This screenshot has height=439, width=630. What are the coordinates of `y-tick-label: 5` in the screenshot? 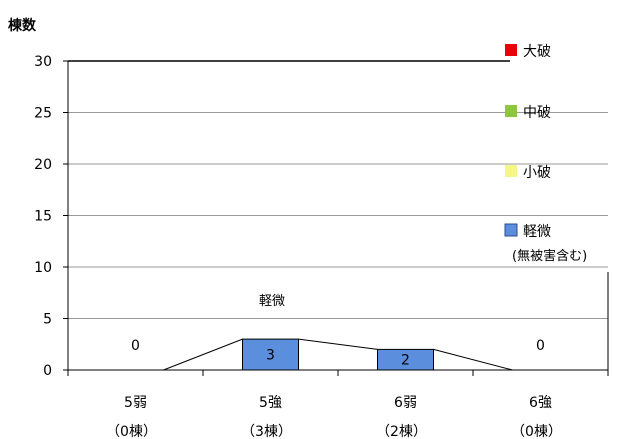 It's located at (47, 320).